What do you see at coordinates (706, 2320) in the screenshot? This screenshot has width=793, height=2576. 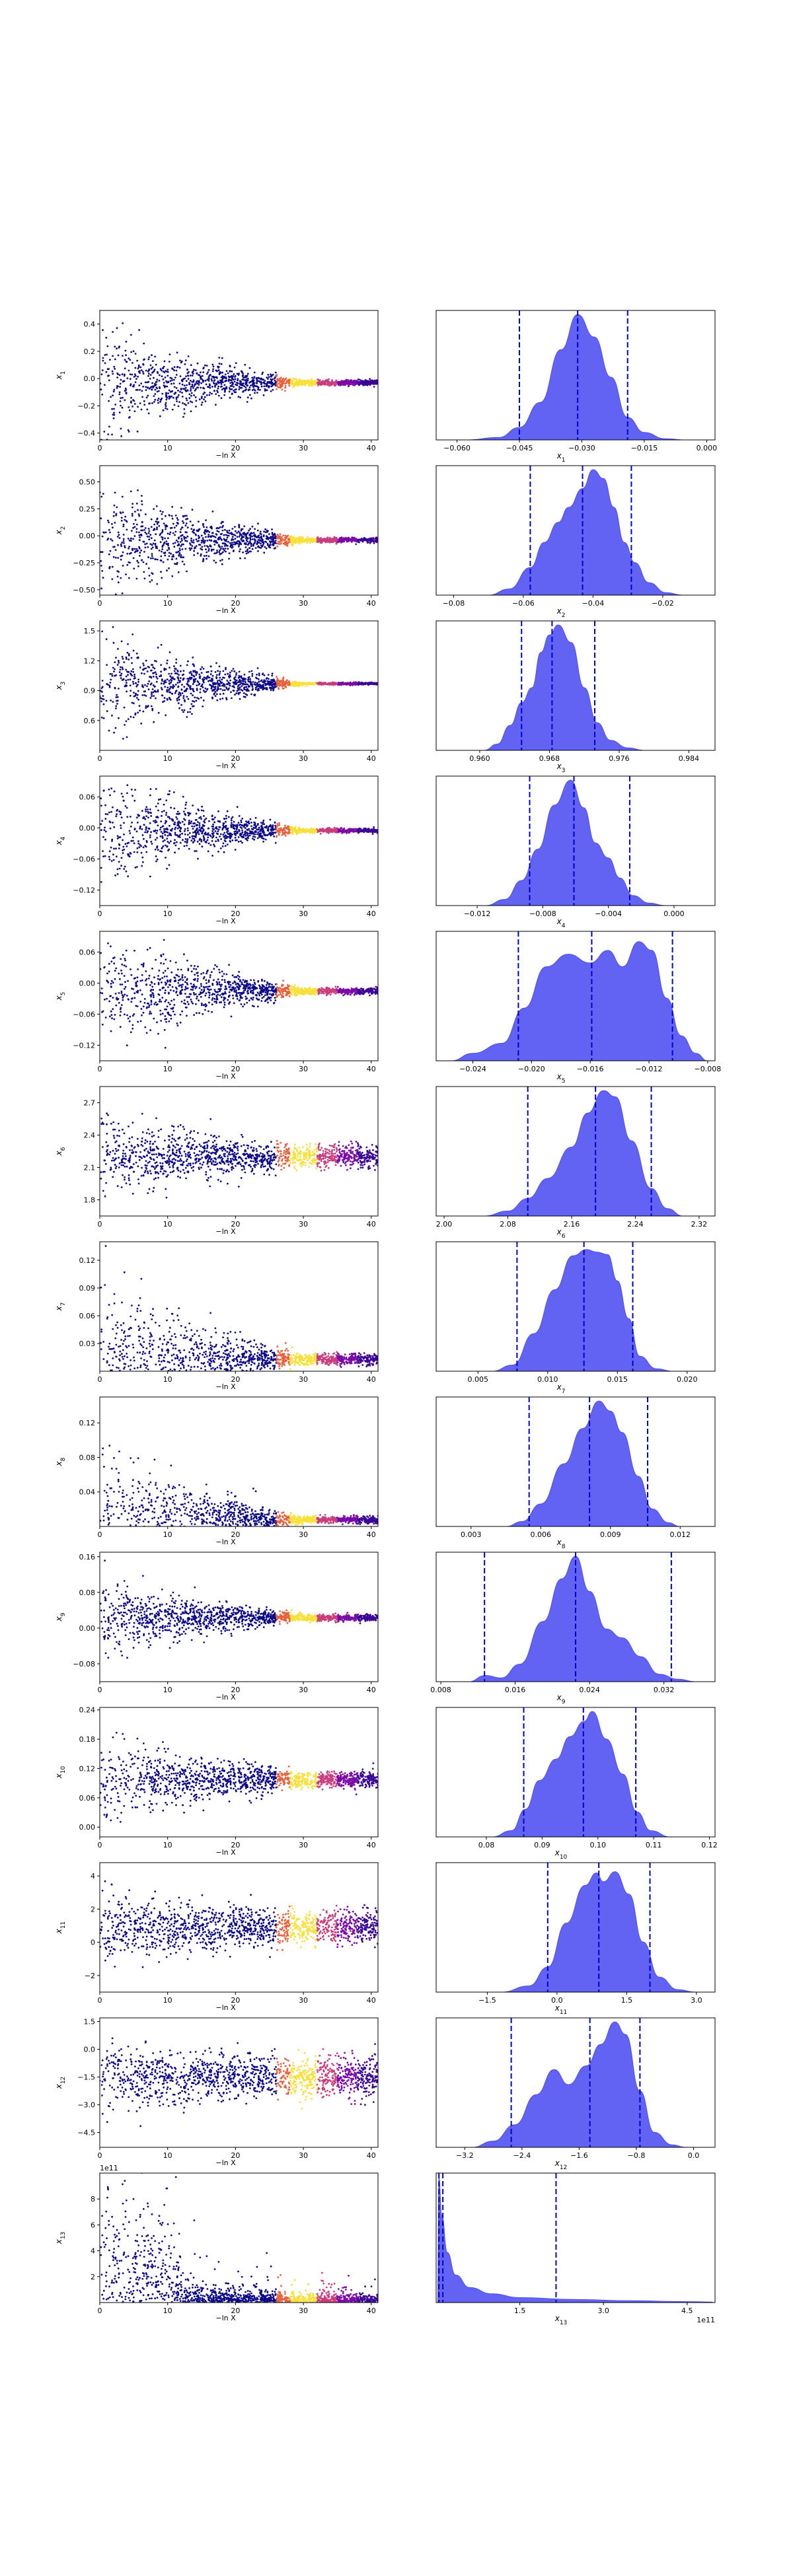 I see `posterior-x13-offset-label: 1e11` at bounding box center [706, 2320].